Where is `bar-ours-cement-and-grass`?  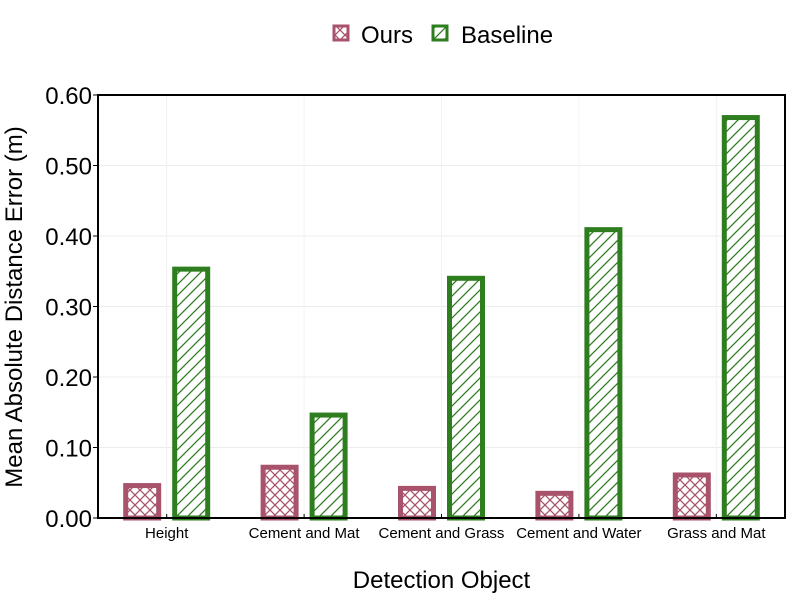 bar-ours-cement-and-grass is located at coordinates (417, 503).